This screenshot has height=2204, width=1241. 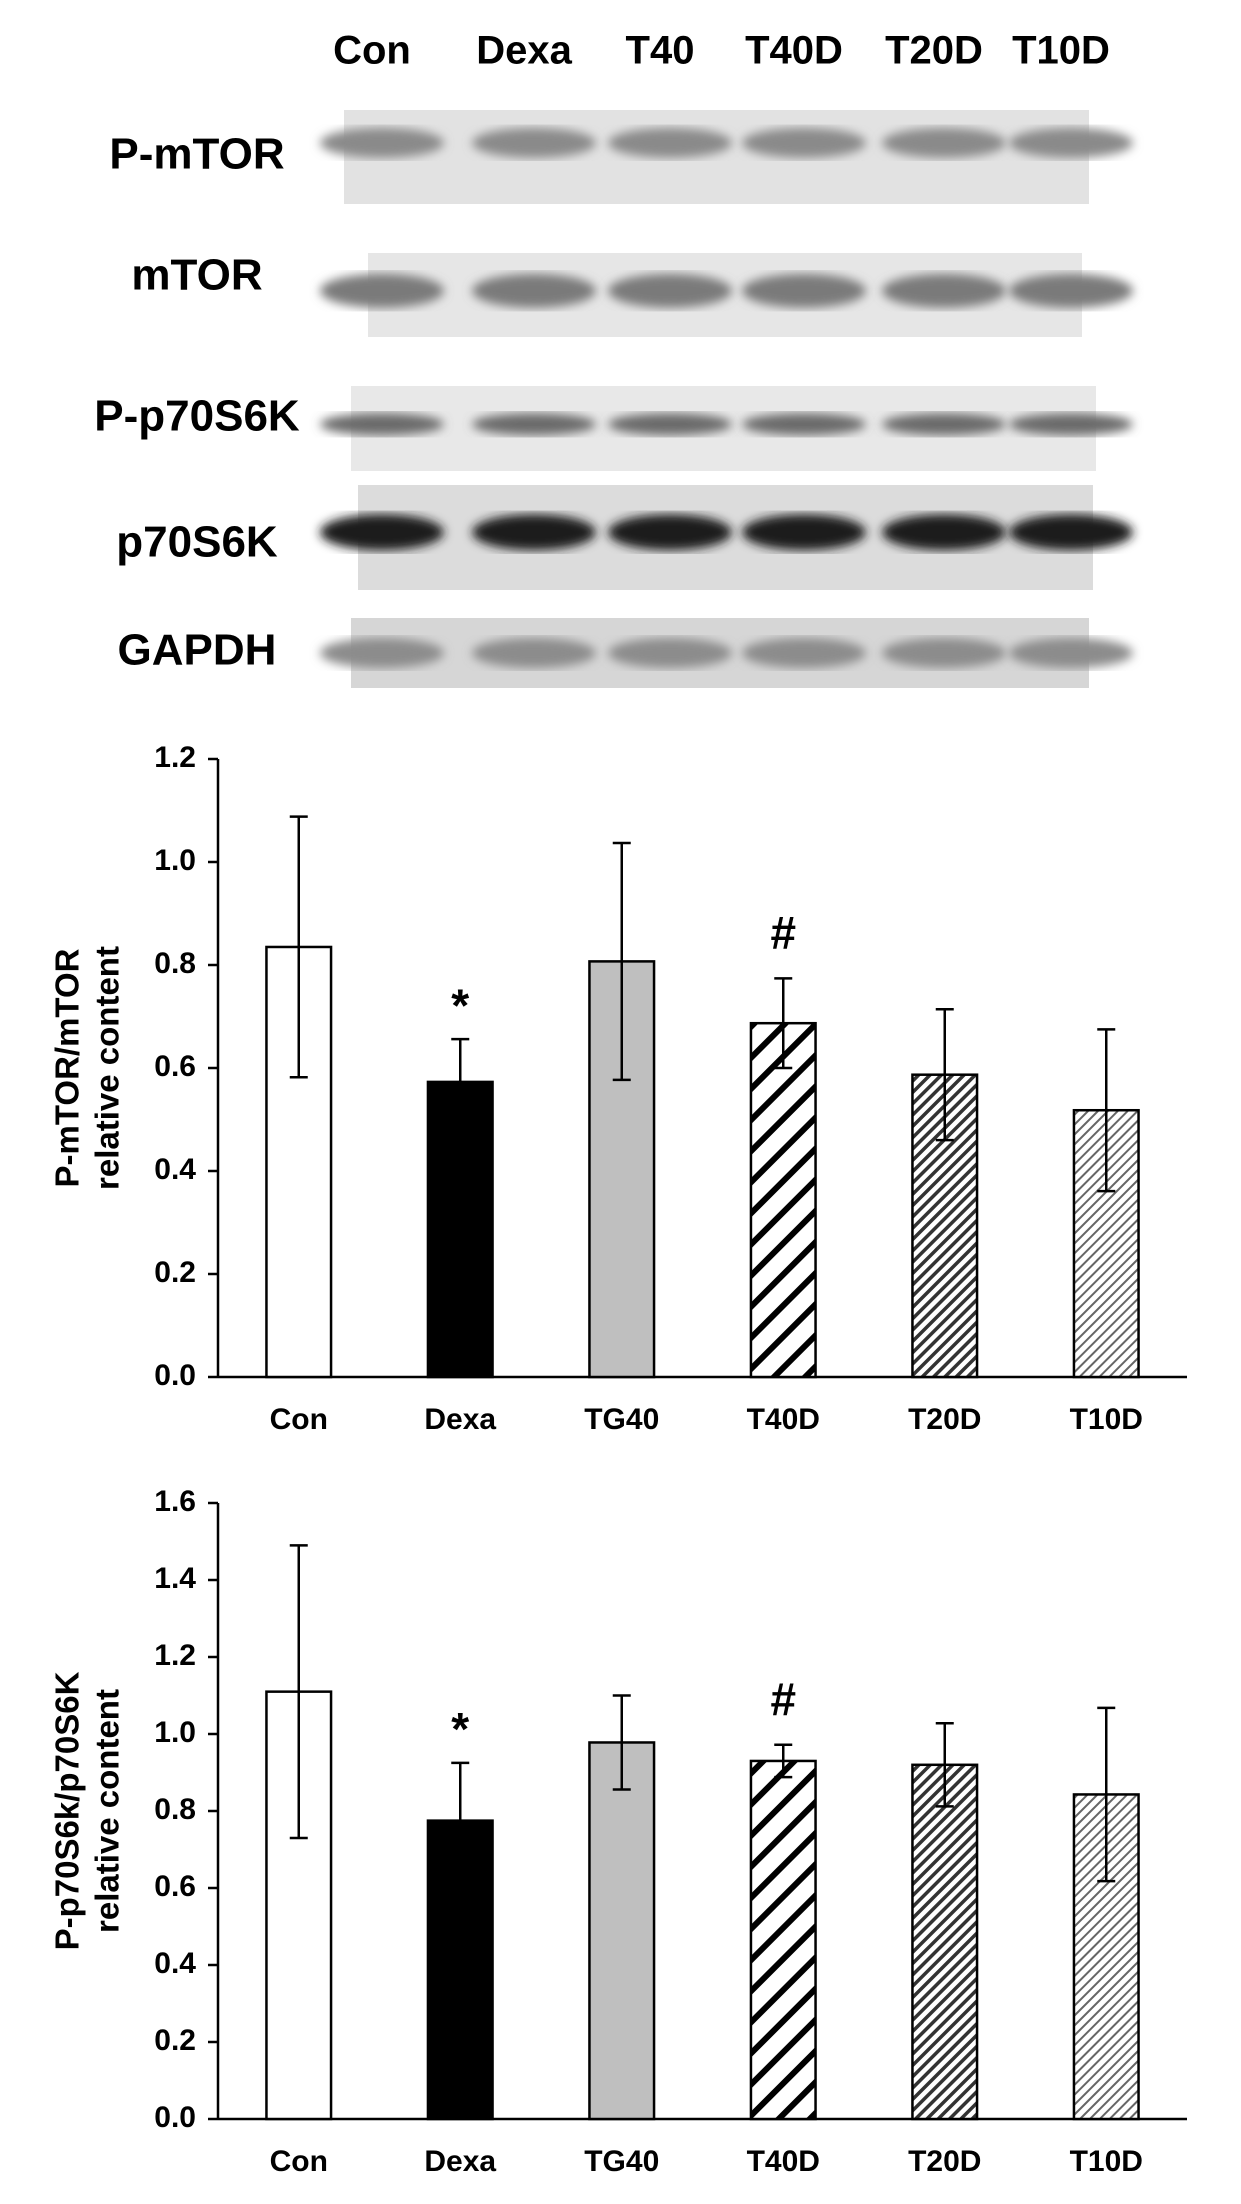 I want to click on blot-strip, so click(x=716, y=157).